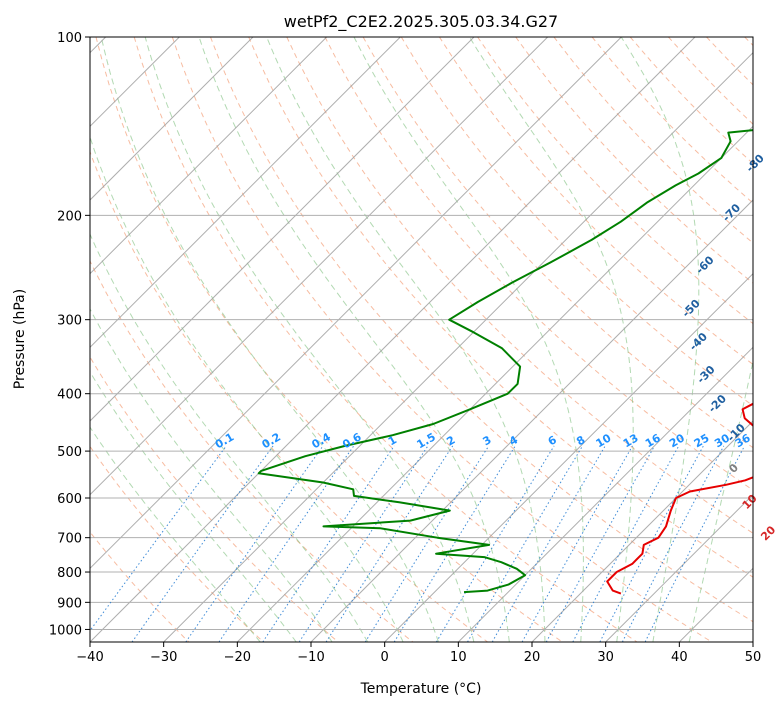 The image size is (775, 708). I want to click on x-axis-label: Temperature (°C), so click(421, 689).